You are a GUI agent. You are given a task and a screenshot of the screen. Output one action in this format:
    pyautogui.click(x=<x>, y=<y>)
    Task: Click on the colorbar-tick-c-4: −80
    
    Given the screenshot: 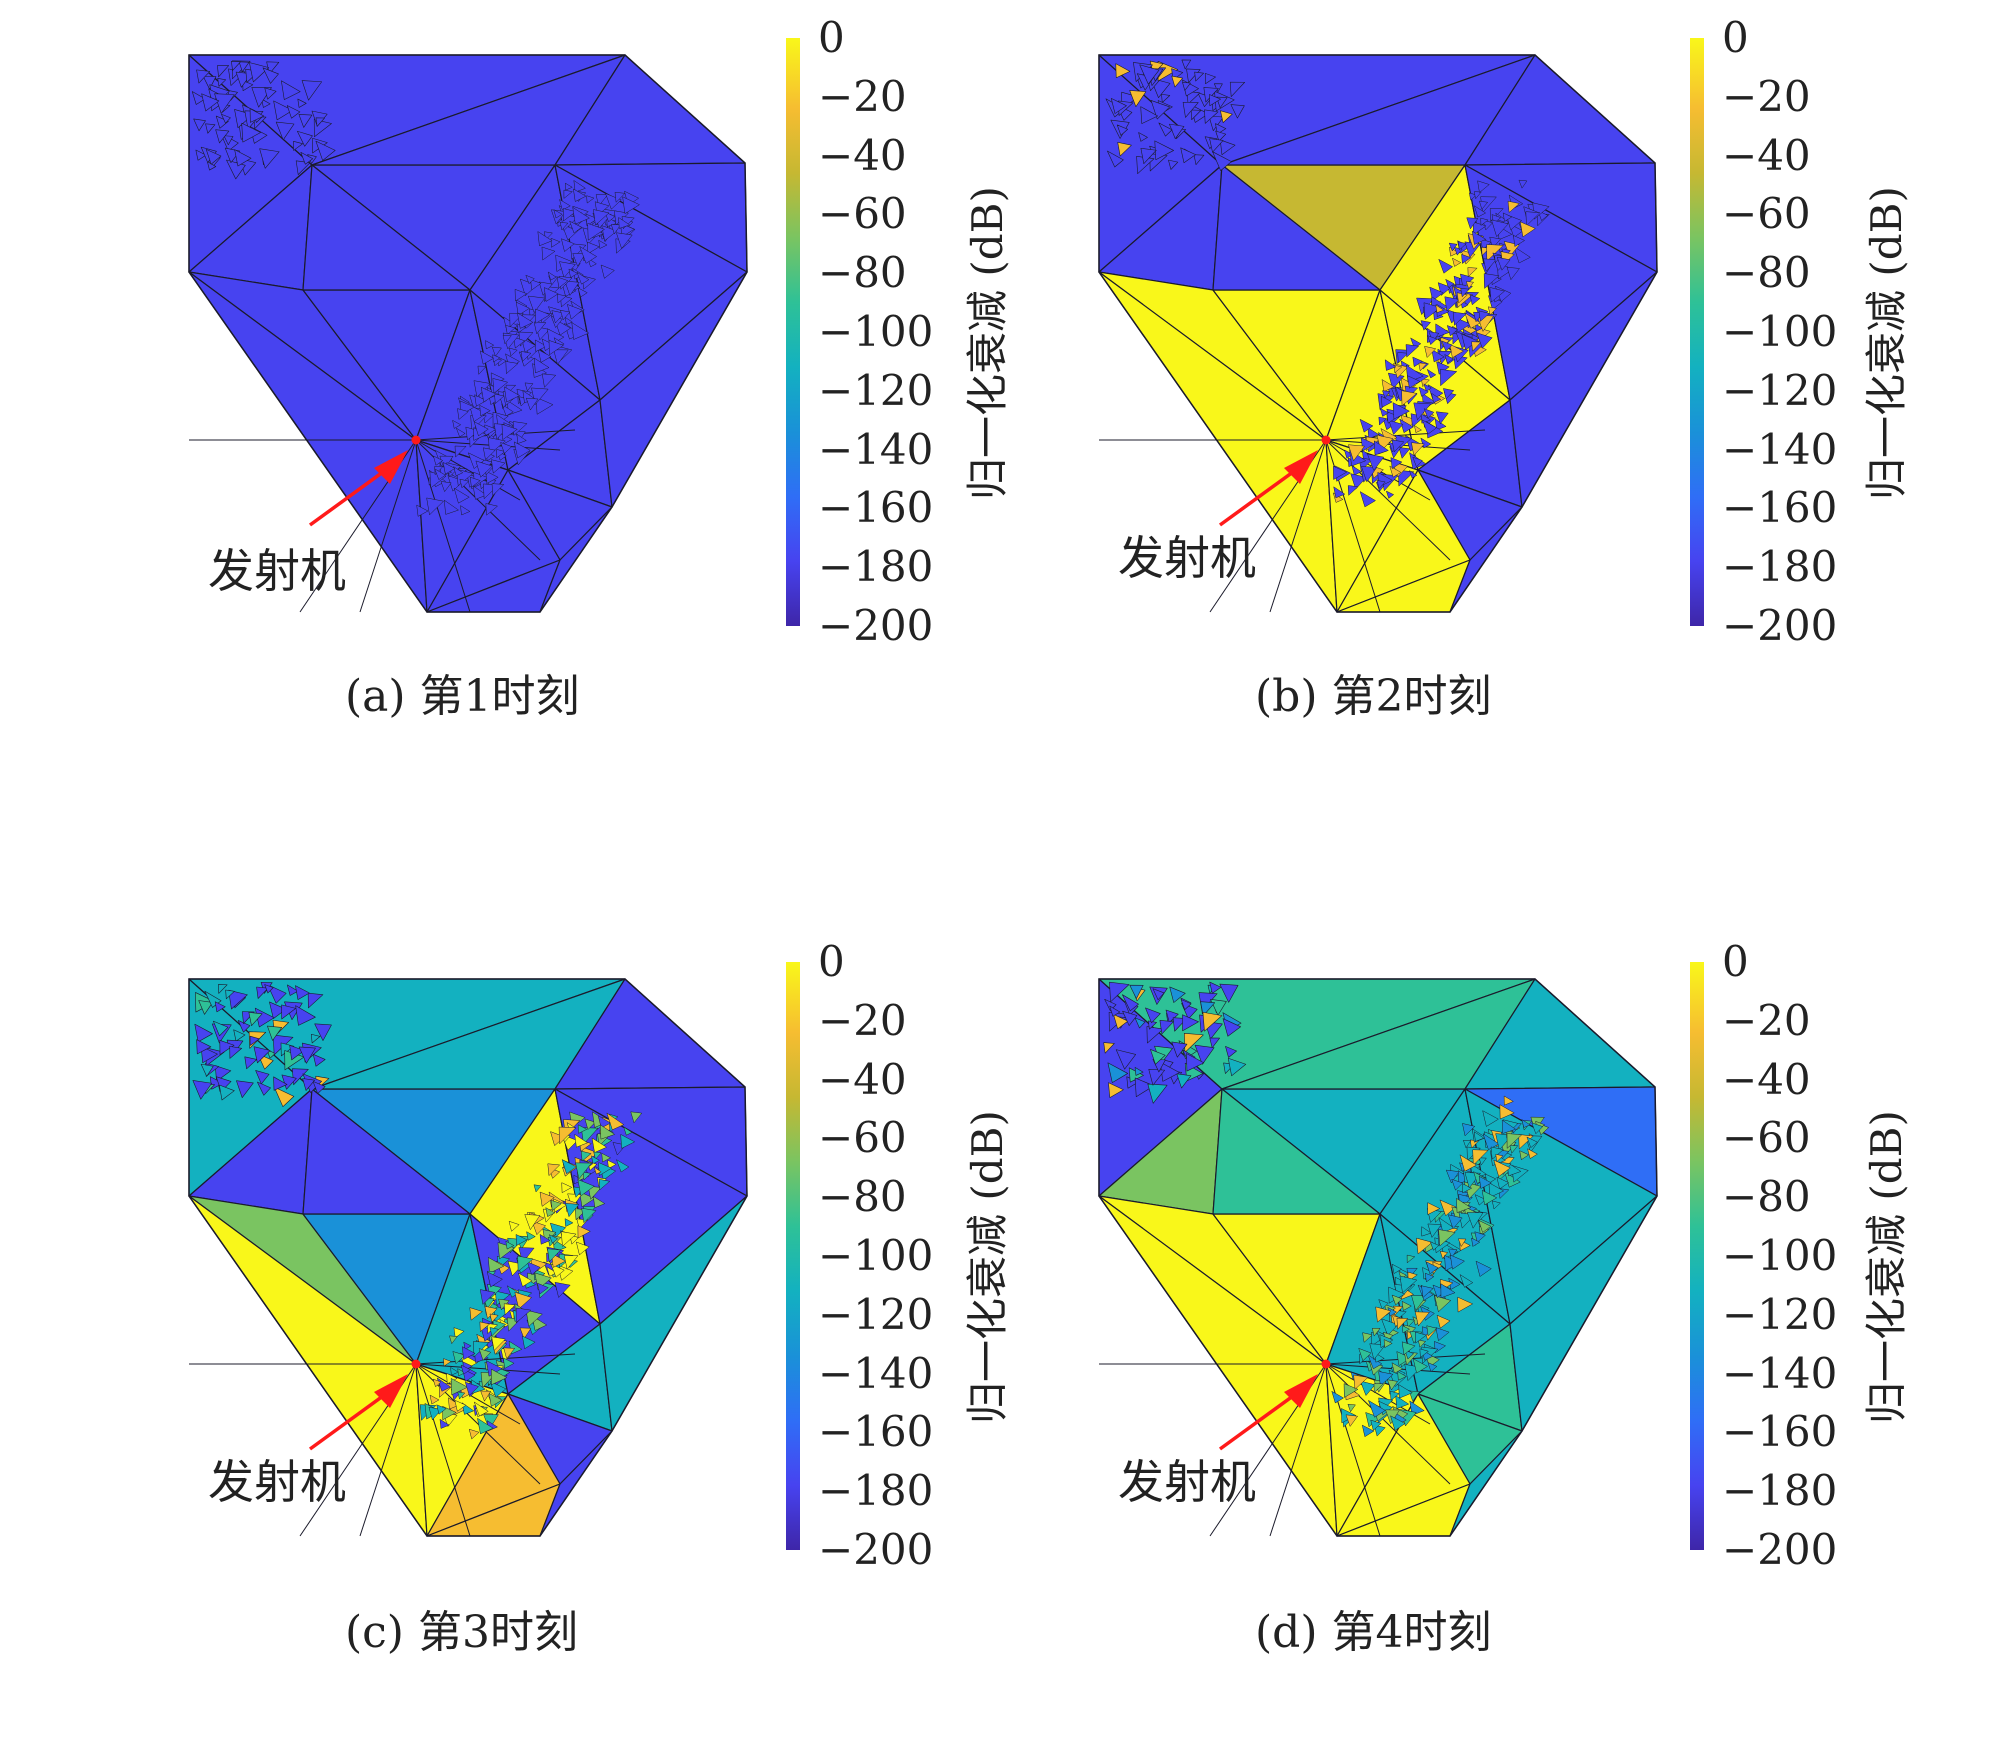 What is the action you would take?
    pyautogui.click(x=862, y=1197)
    